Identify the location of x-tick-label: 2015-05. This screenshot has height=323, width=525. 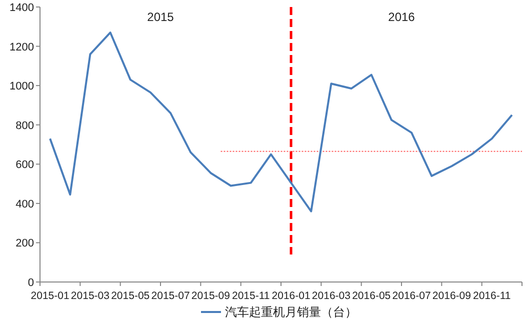
(130, 296).